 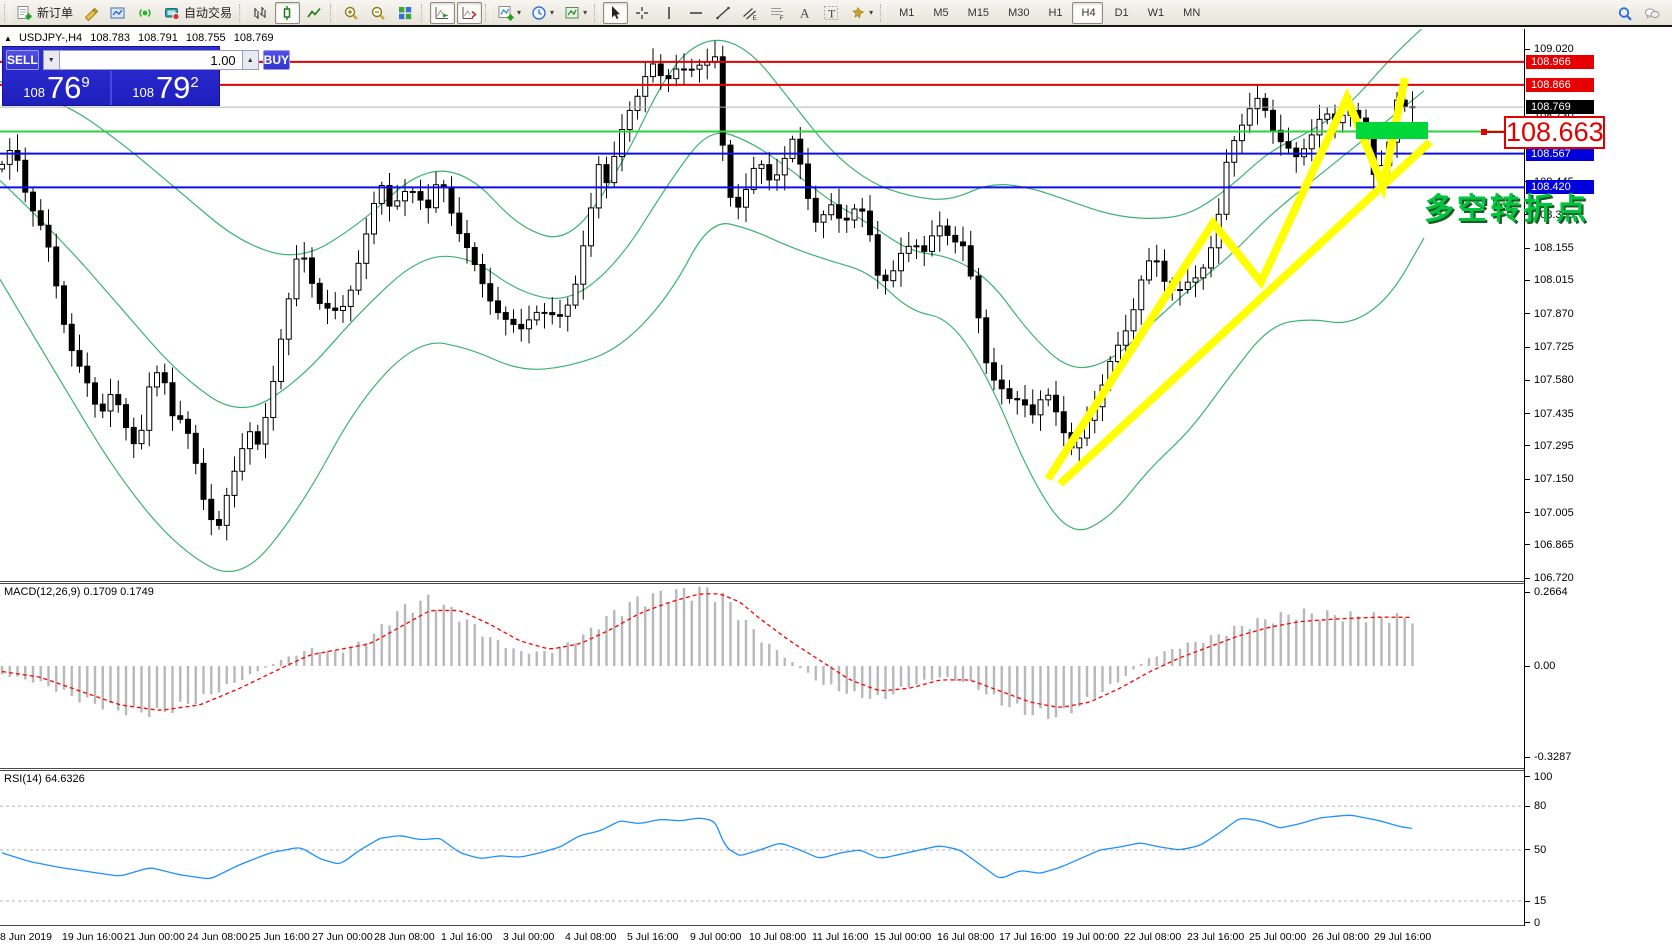 I want to click on svg-text: T, so click(x=832, y=13).